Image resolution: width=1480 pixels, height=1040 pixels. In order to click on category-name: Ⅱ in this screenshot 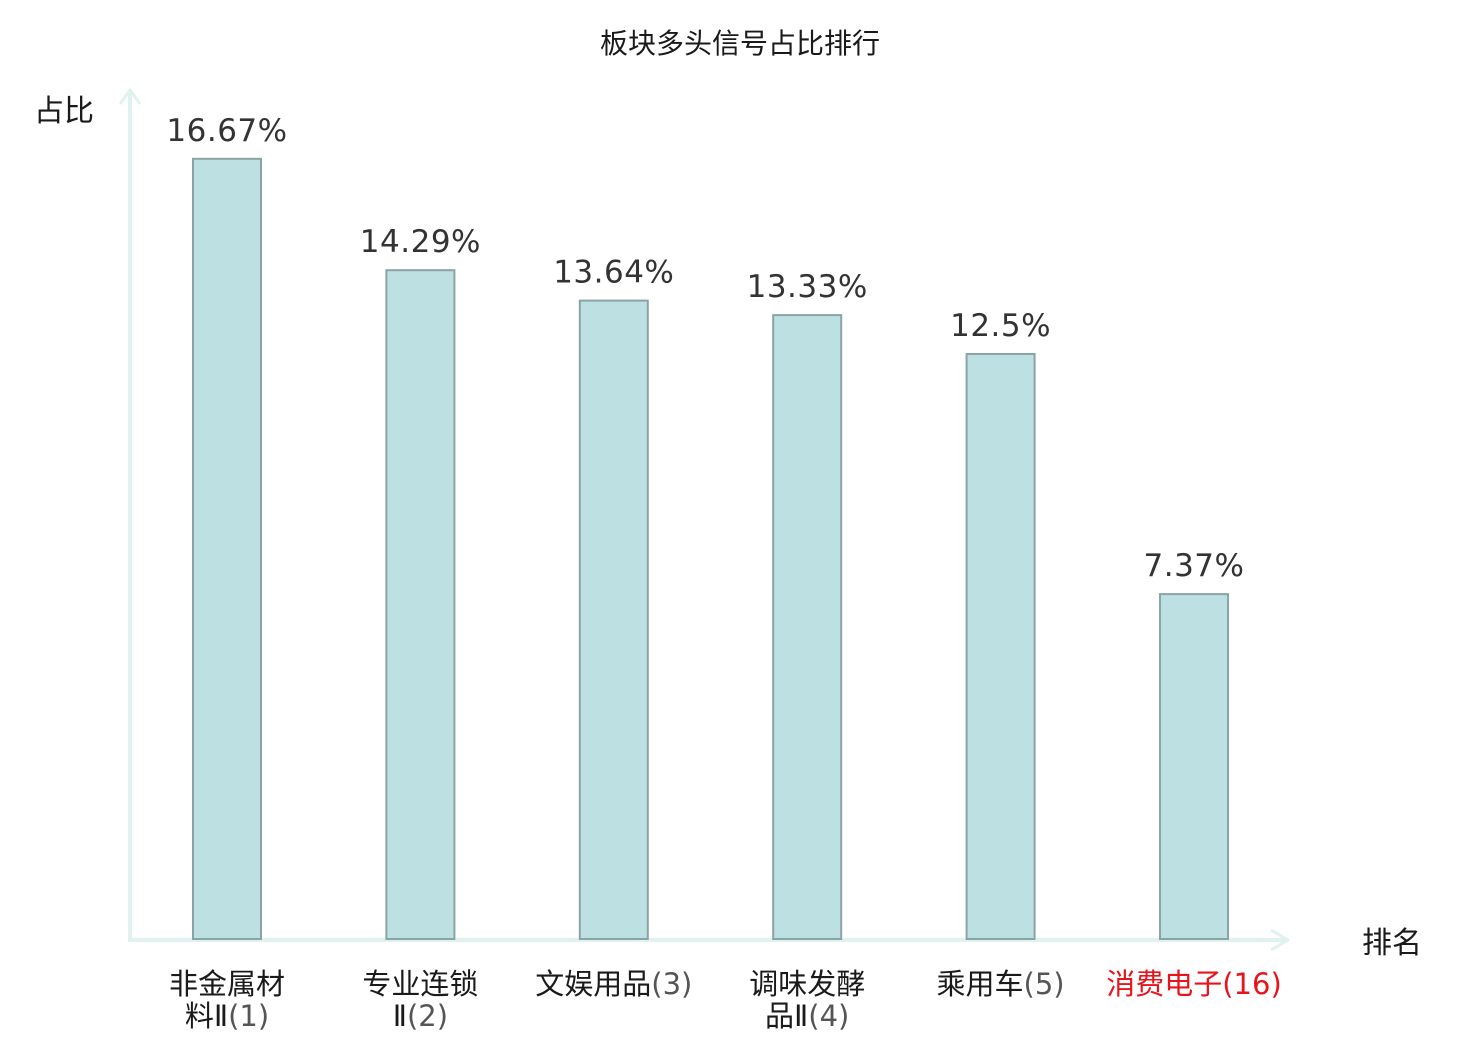, I will do `click(400, 1016)`.